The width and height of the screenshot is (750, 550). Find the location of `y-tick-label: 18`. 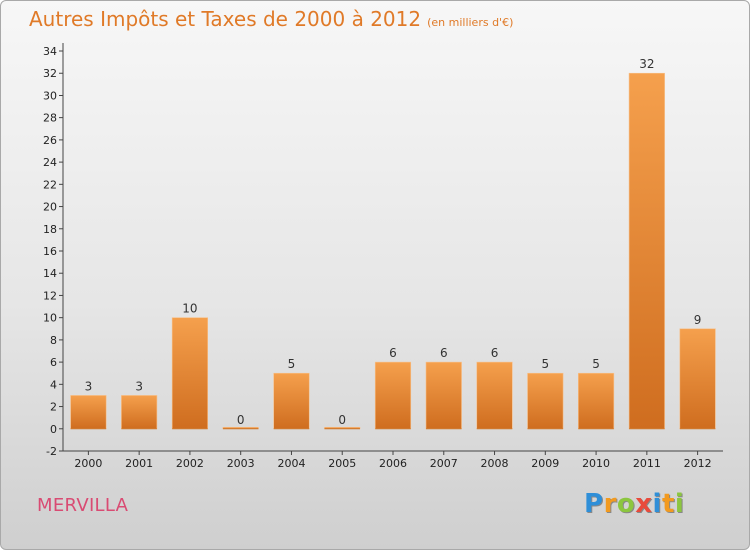

y-tick-label: 18 is located at coordinates (50, 229).